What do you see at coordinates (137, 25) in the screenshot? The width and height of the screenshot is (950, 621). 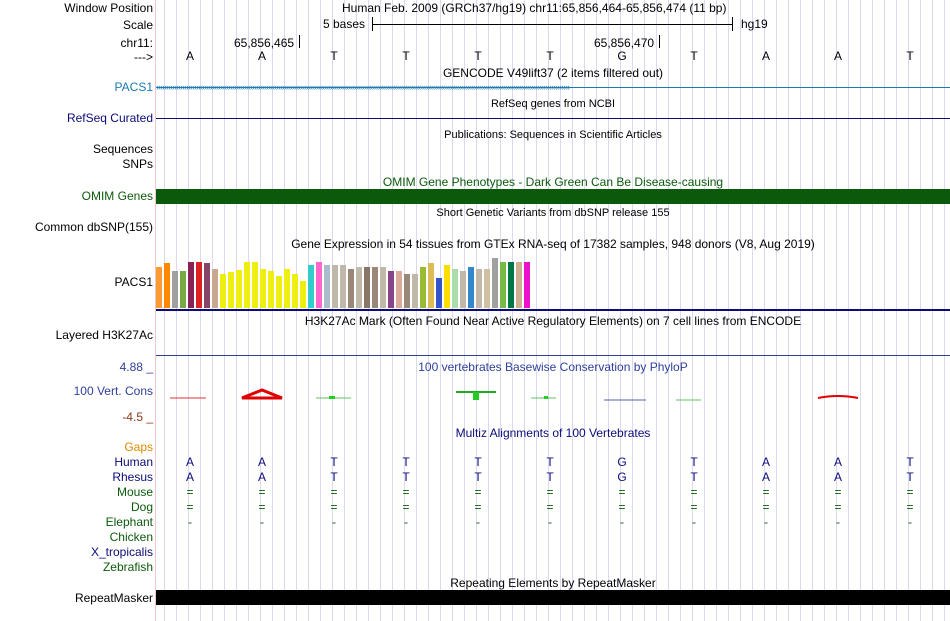 I see `scale-label: Scale` at bounding box center [137, 25].